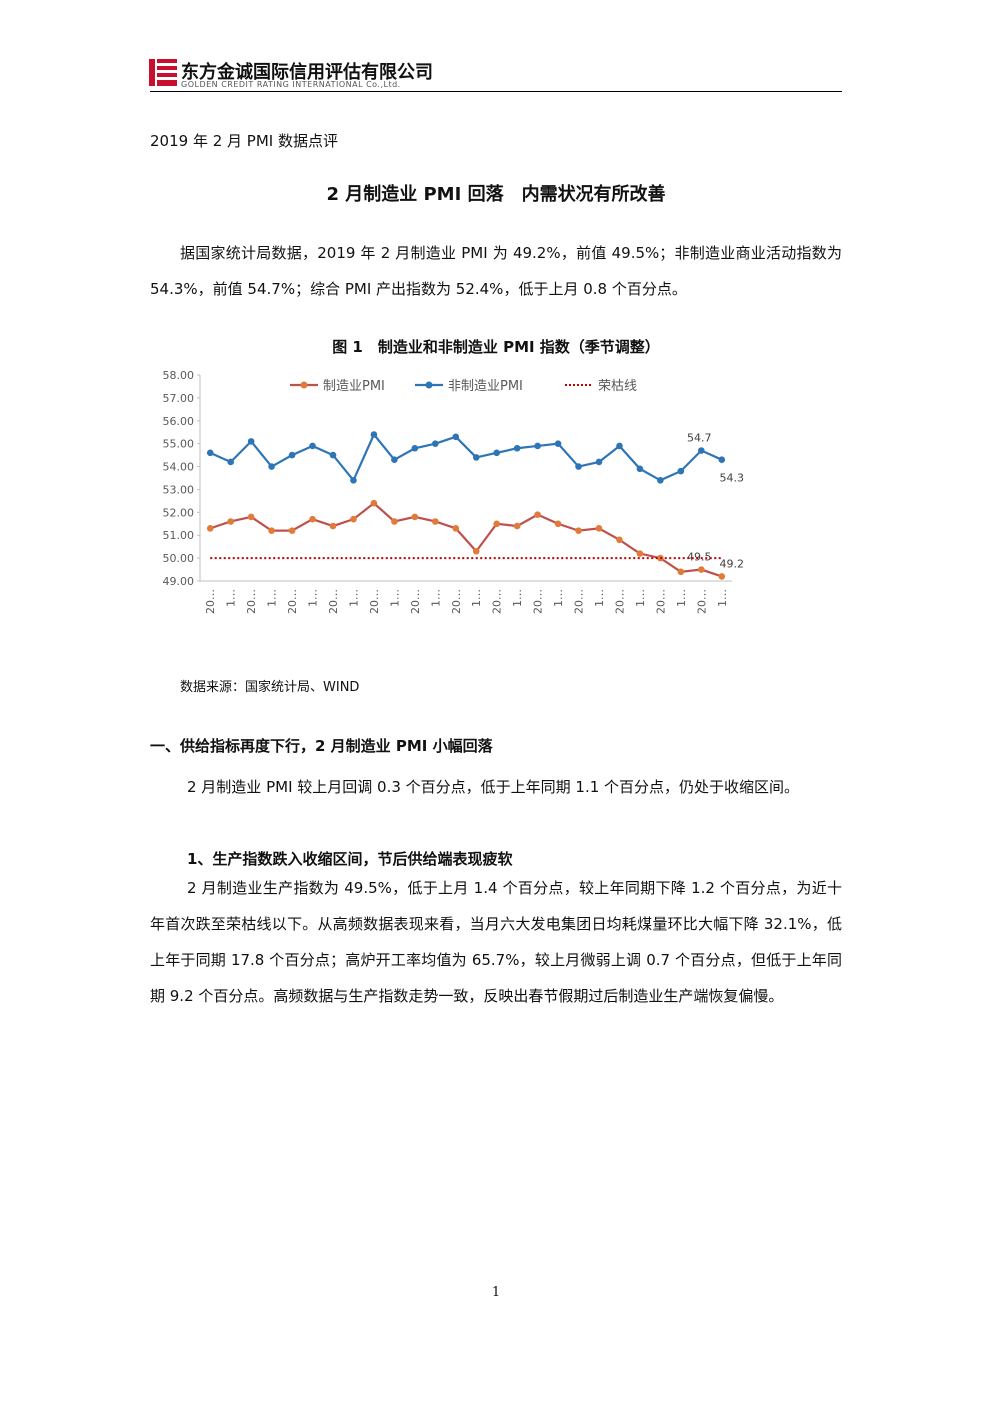 This screenshot has width=992, height=1403. I want to click on y-tick-label: 58.00, so click(179, 375).